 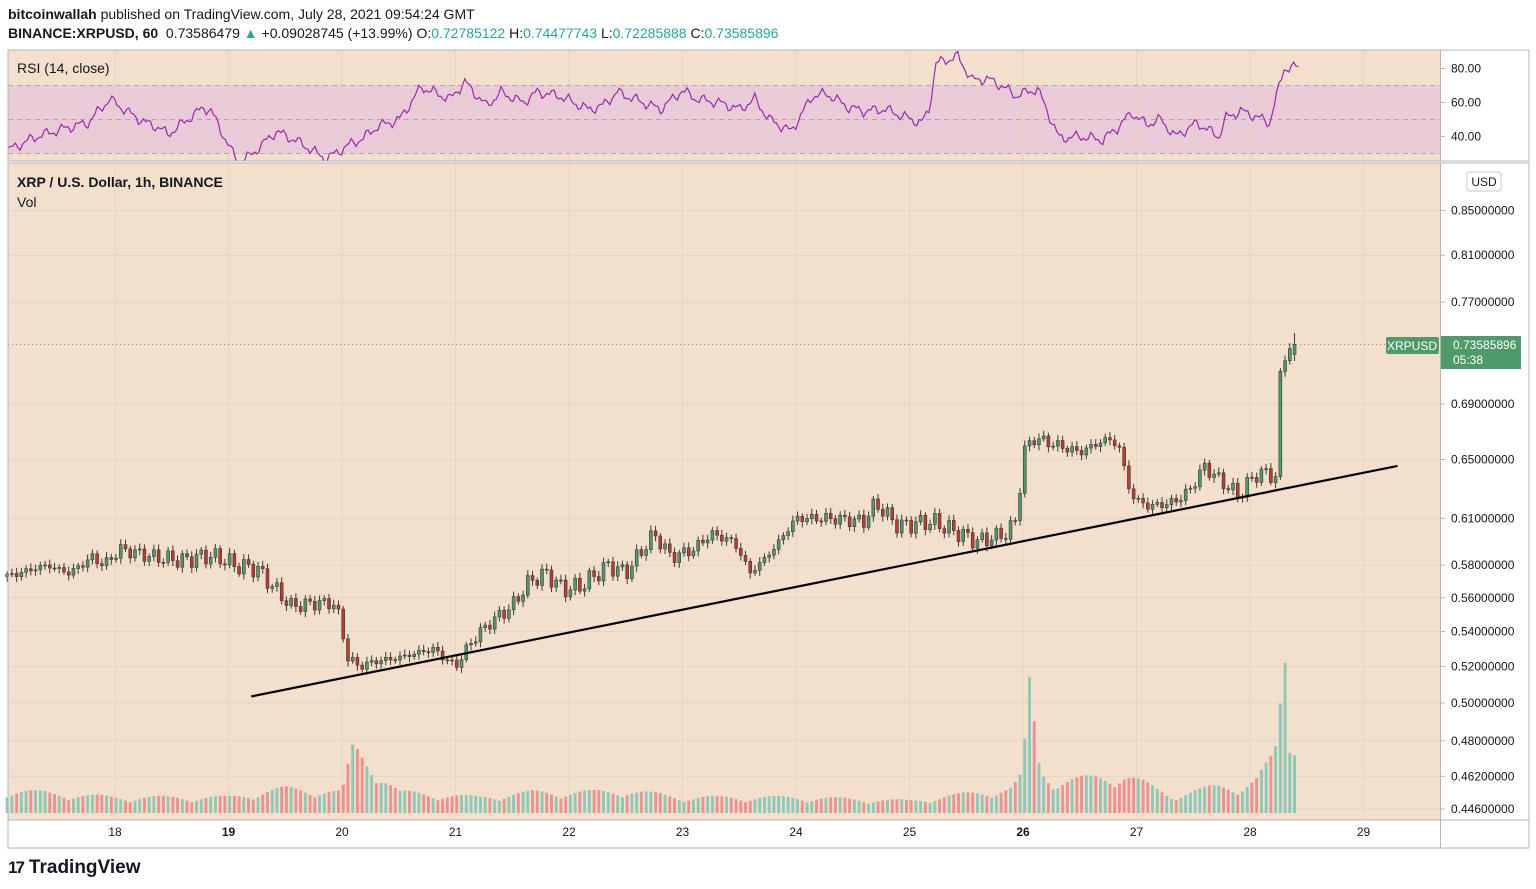 What do you see at coordinates (1483, 518) in the screenshot?
I see `y-tick-label: 0.61000000` at bounding box center [1483, 518].